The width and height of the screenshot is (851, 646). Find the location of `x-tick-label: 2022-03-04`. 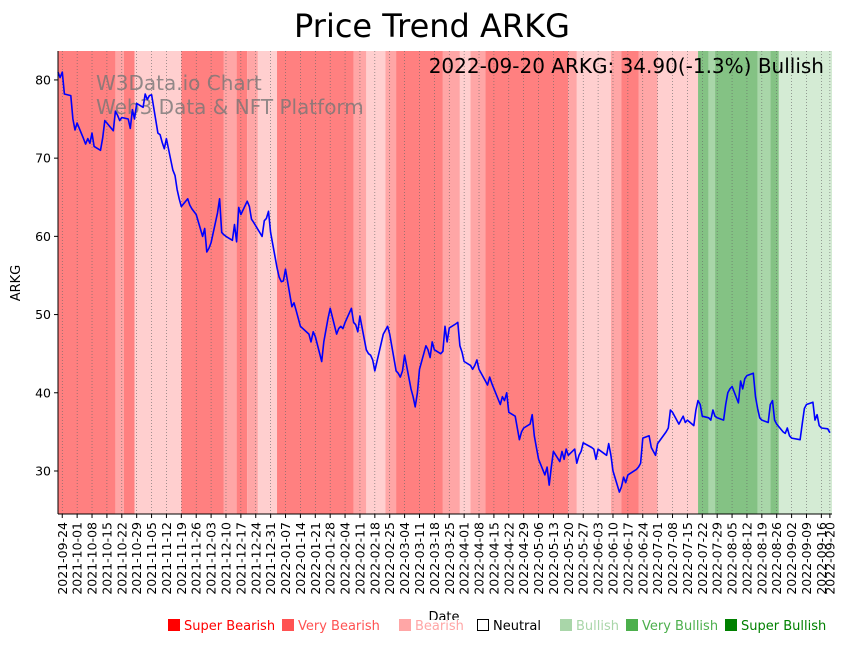

x-tick-label: 2022-03-04 is located at coordinates (404, 558).